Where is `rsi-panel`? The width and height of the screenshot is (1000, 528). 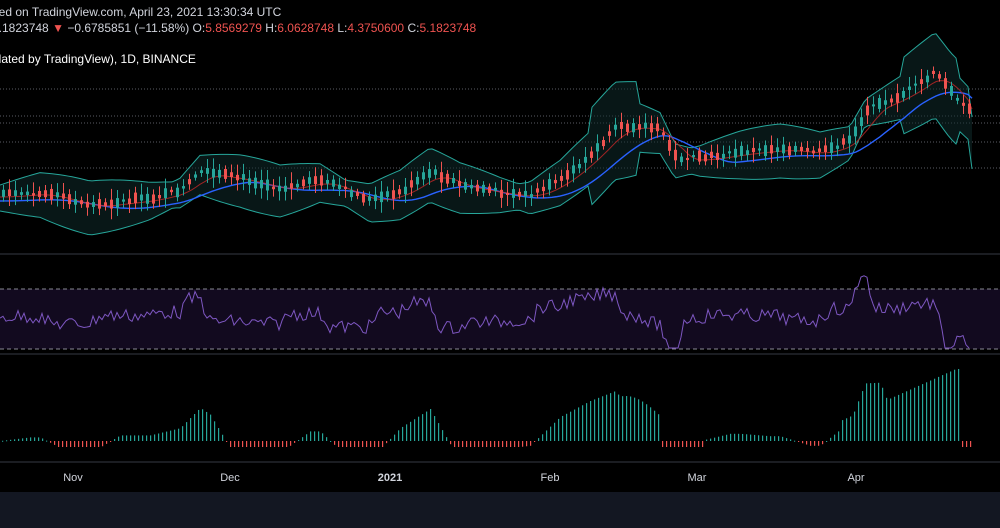 rsi-panel is located at coordinates (500, 312).